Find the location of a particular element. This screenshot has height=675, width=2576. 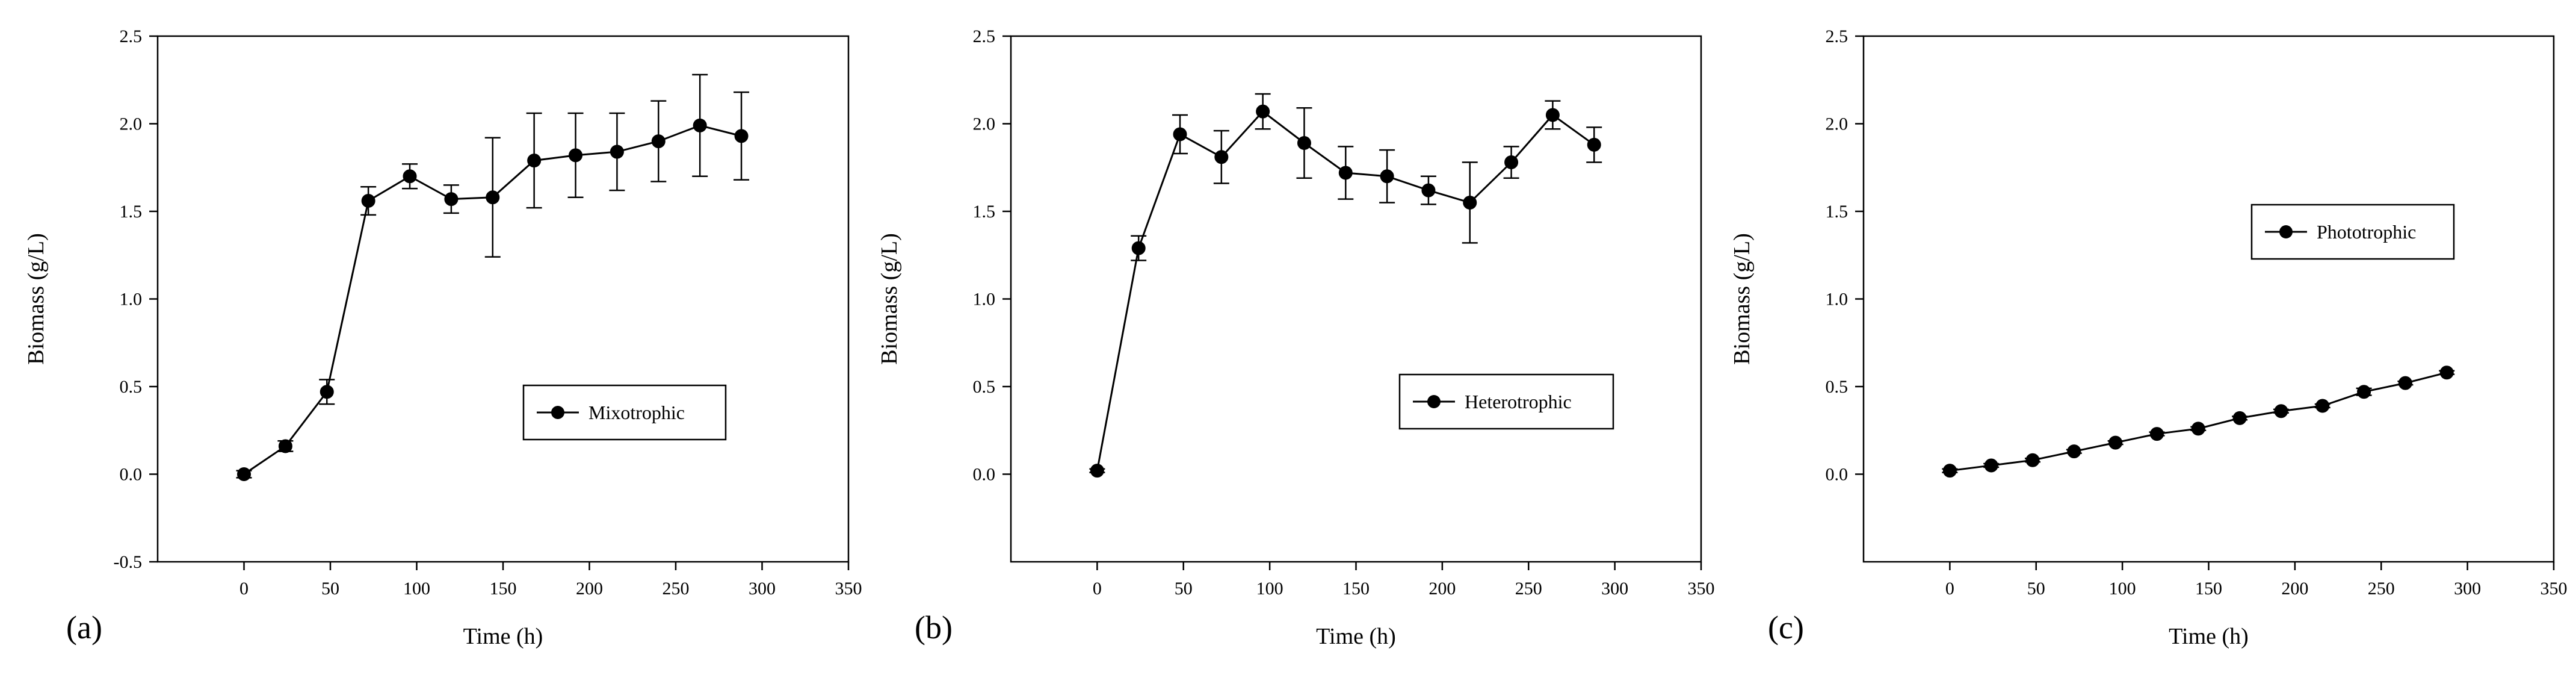

panel-label: (b) is located at coordinates (934, 627).